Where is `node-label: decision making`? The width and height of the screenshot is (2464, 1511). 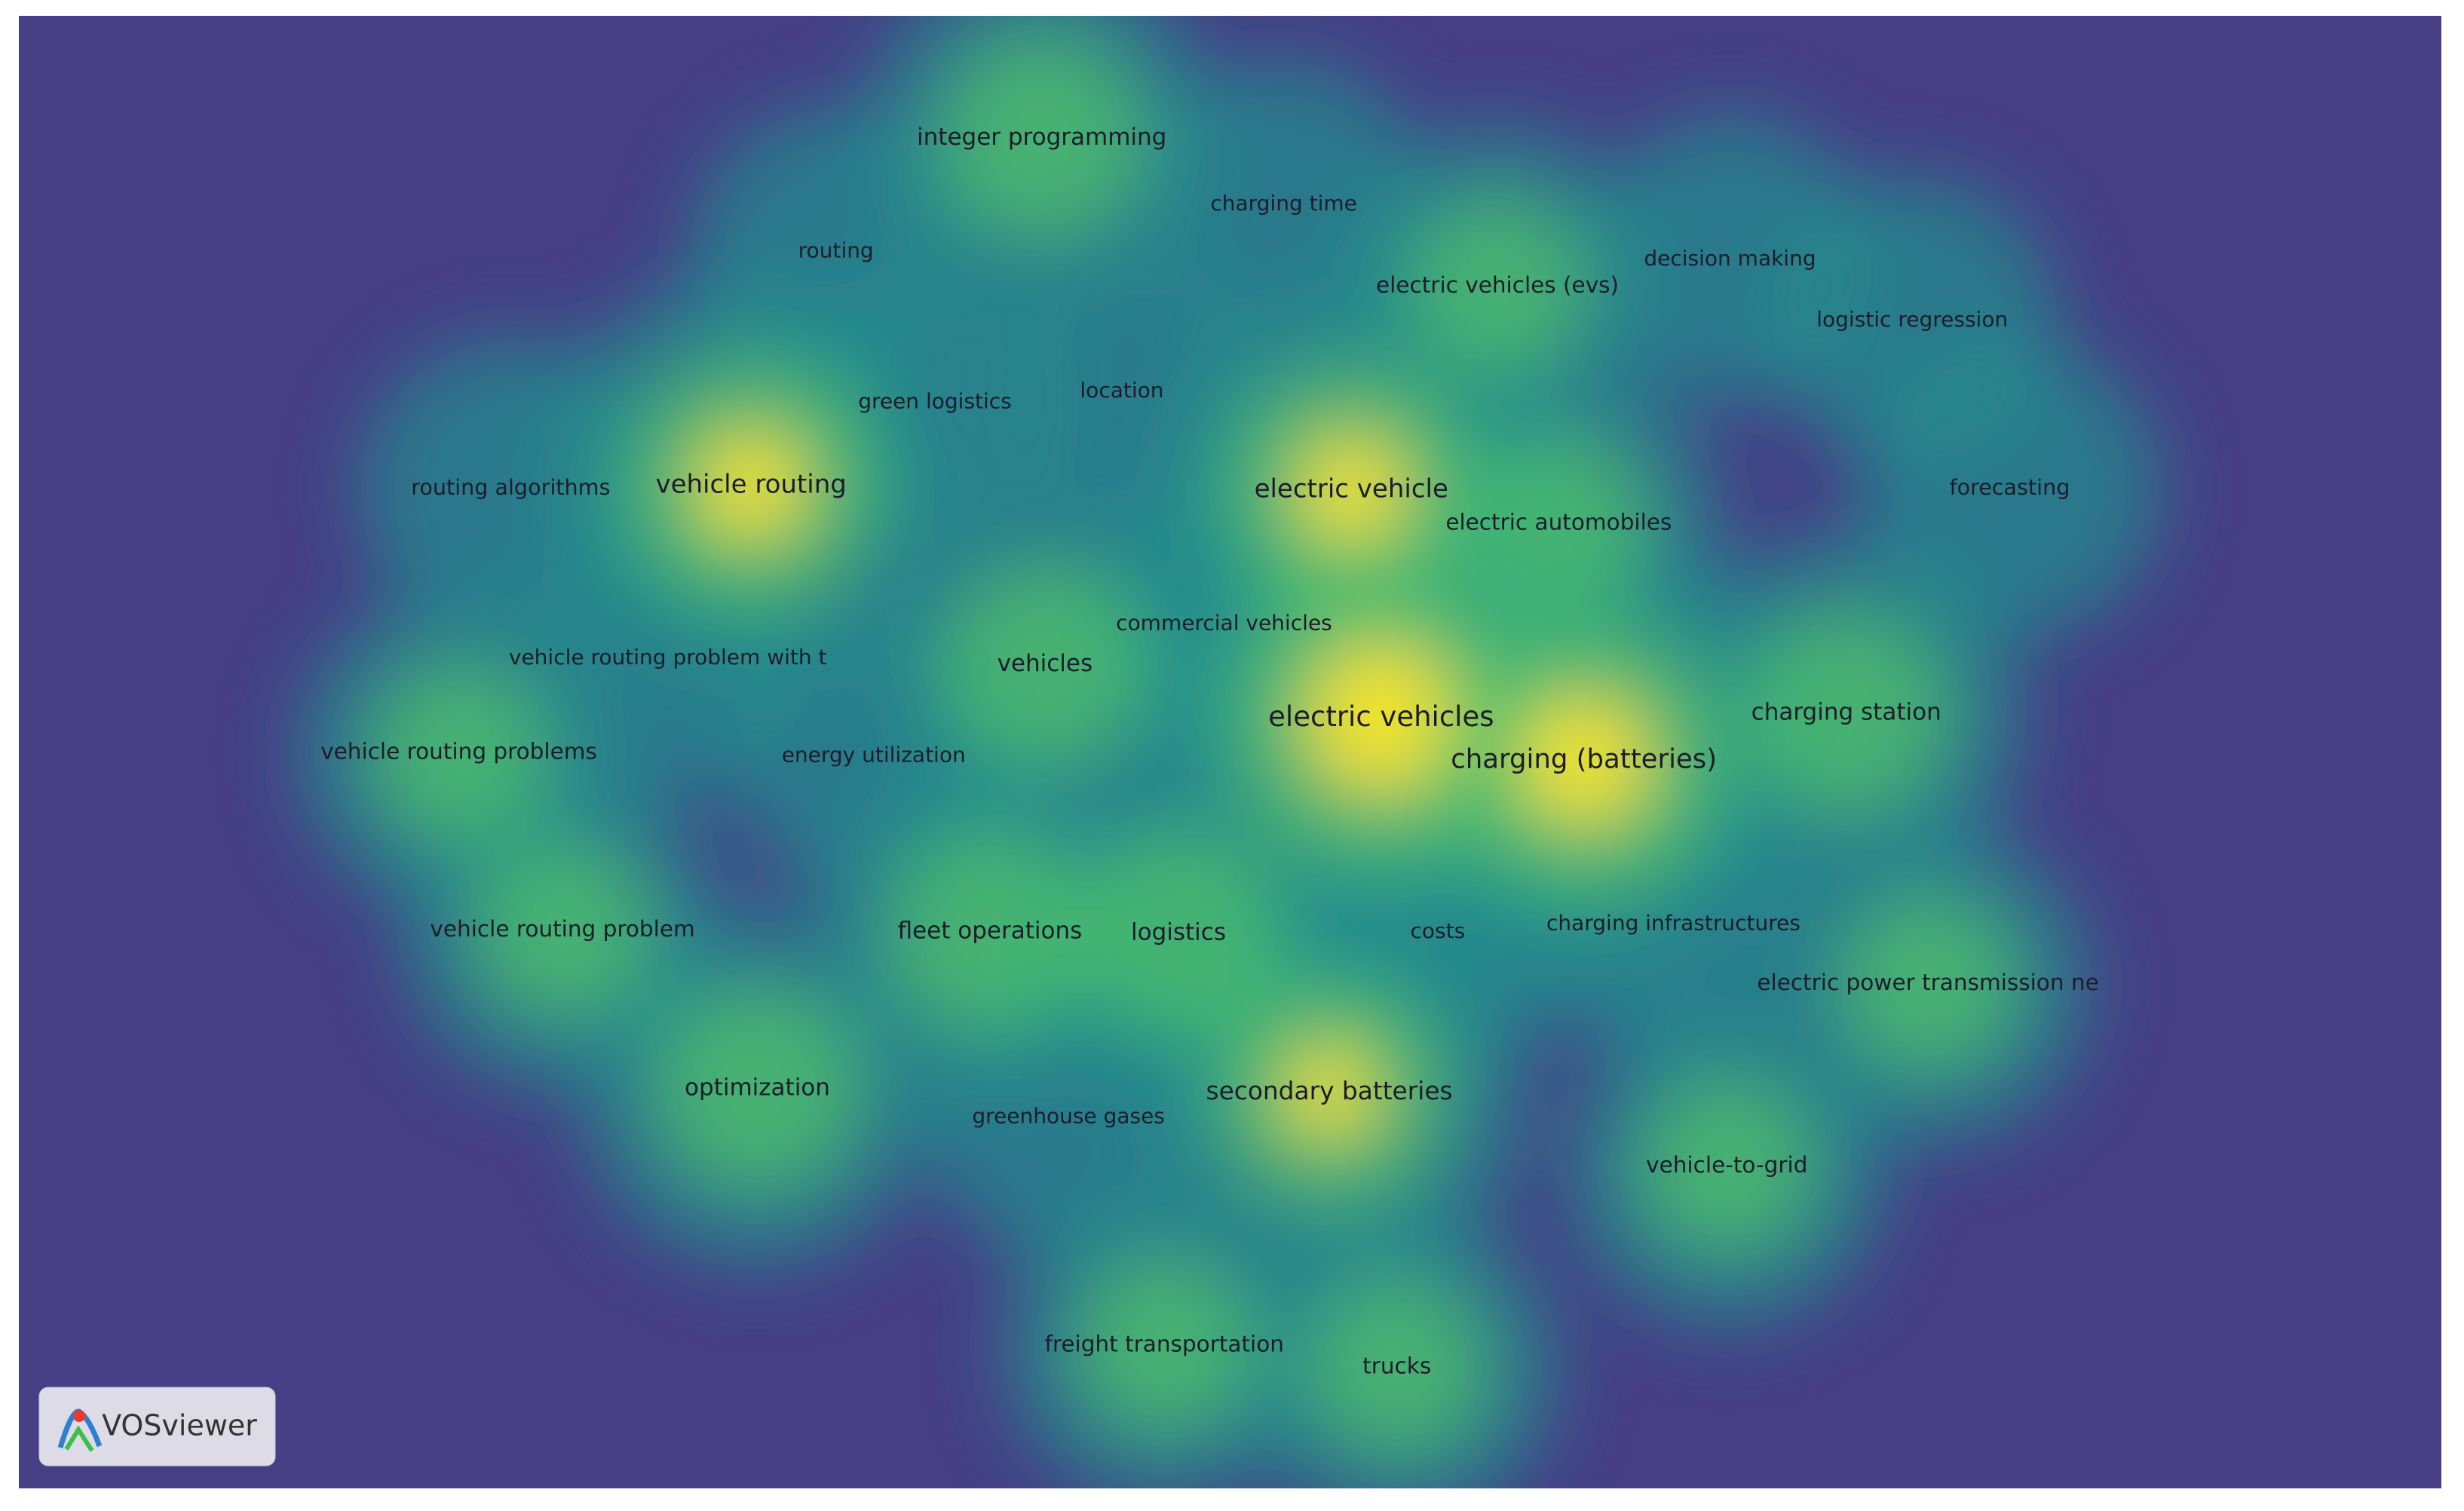
node-label: decision making is located at coordinates (1730, 258).